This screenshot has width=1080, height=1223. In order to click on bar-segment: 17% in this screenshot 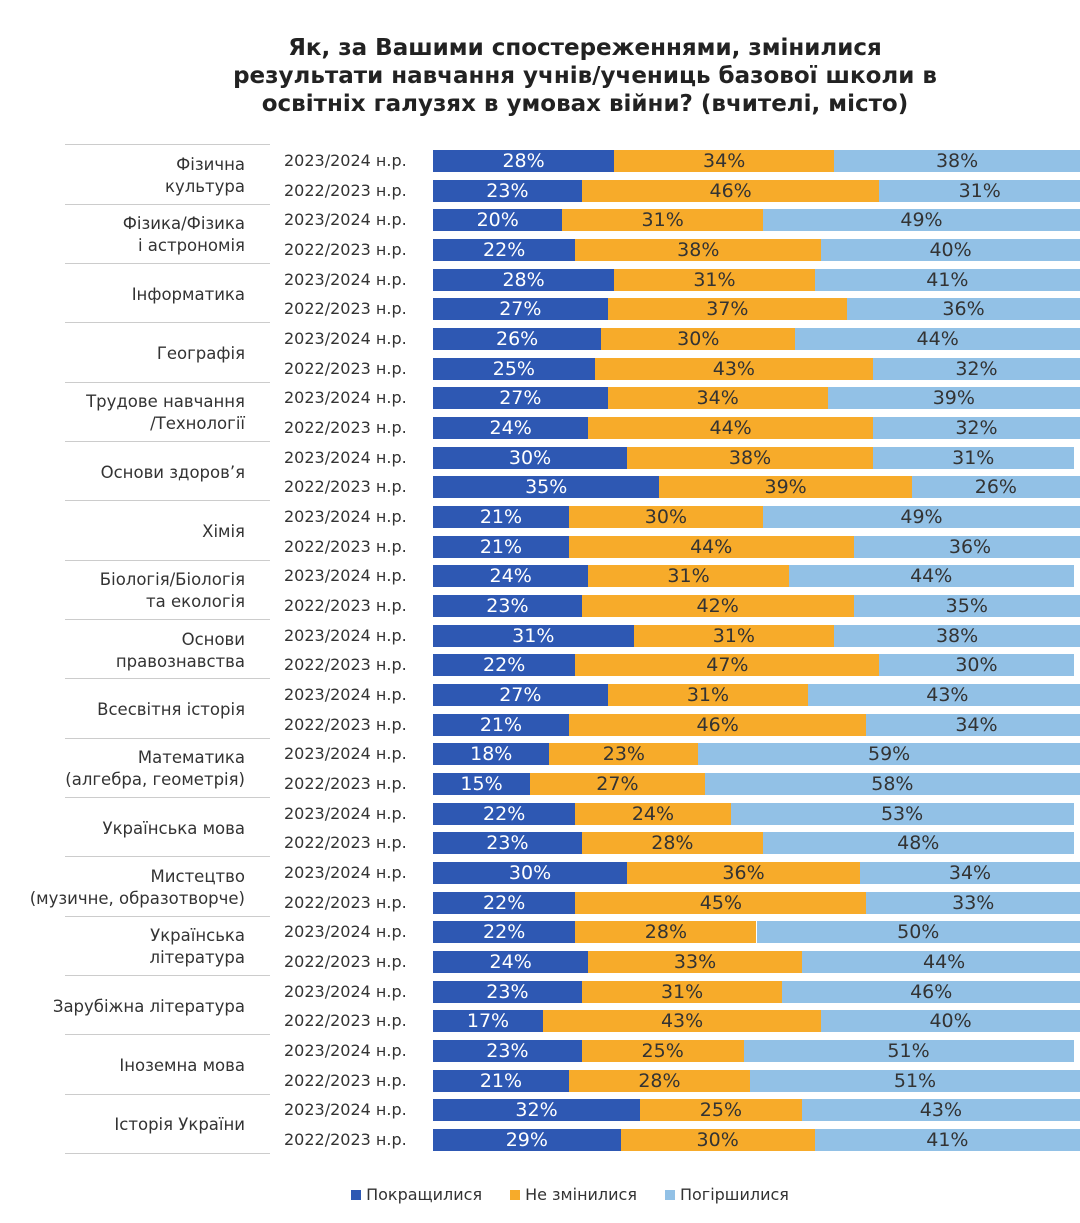, I will do `click(488, 1021)`.